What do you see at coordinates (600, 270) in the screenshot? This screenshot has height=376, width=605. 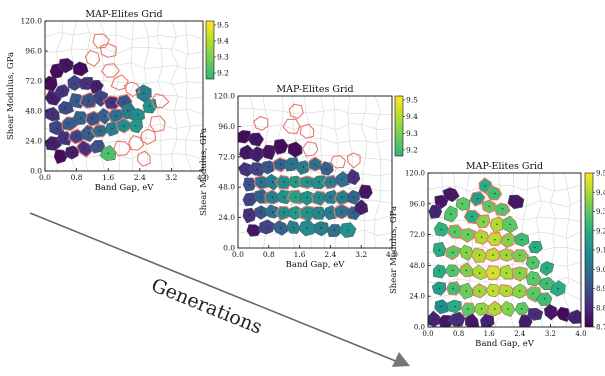 I see `colorbar-tick-label: 9.0` at bounding box center [600, 270].